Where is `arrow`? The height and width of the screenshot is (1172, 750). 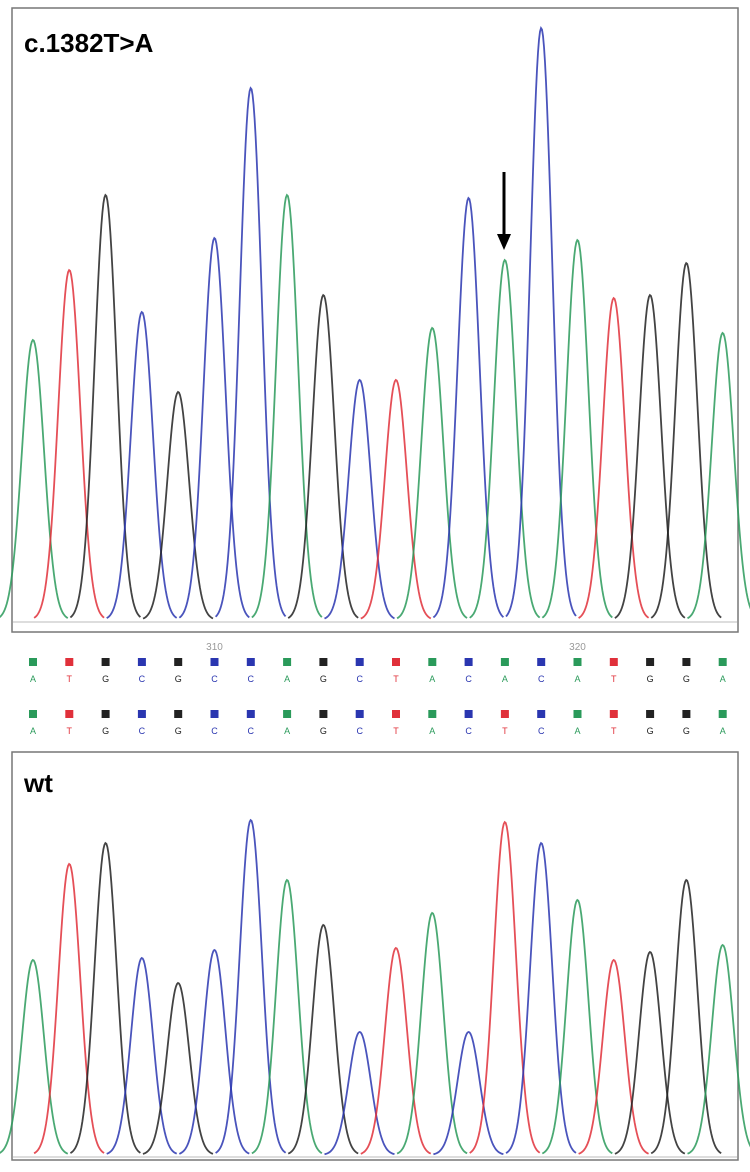 arrow is located at coordinates (504, 211).